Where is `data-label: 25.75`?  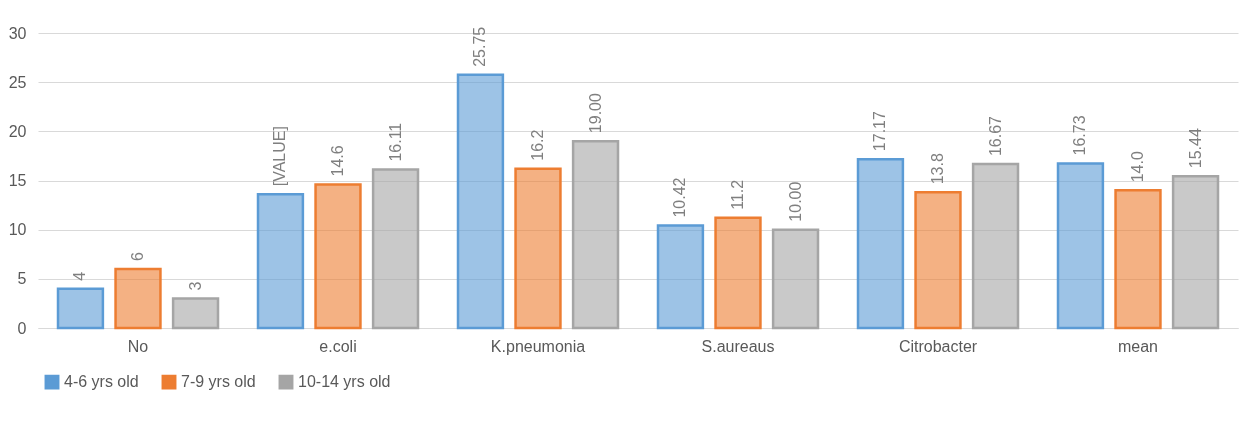
data-label: 25.75 is located at coordinates (480, 46).